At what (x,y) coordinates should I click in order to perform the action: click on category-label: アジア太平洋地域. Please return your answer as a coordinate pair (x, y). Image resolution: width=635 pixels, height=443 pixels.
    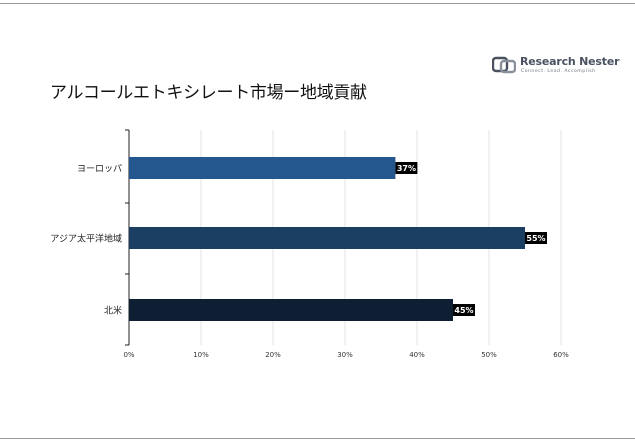
    Looking at the image, I should click on (86, 239).